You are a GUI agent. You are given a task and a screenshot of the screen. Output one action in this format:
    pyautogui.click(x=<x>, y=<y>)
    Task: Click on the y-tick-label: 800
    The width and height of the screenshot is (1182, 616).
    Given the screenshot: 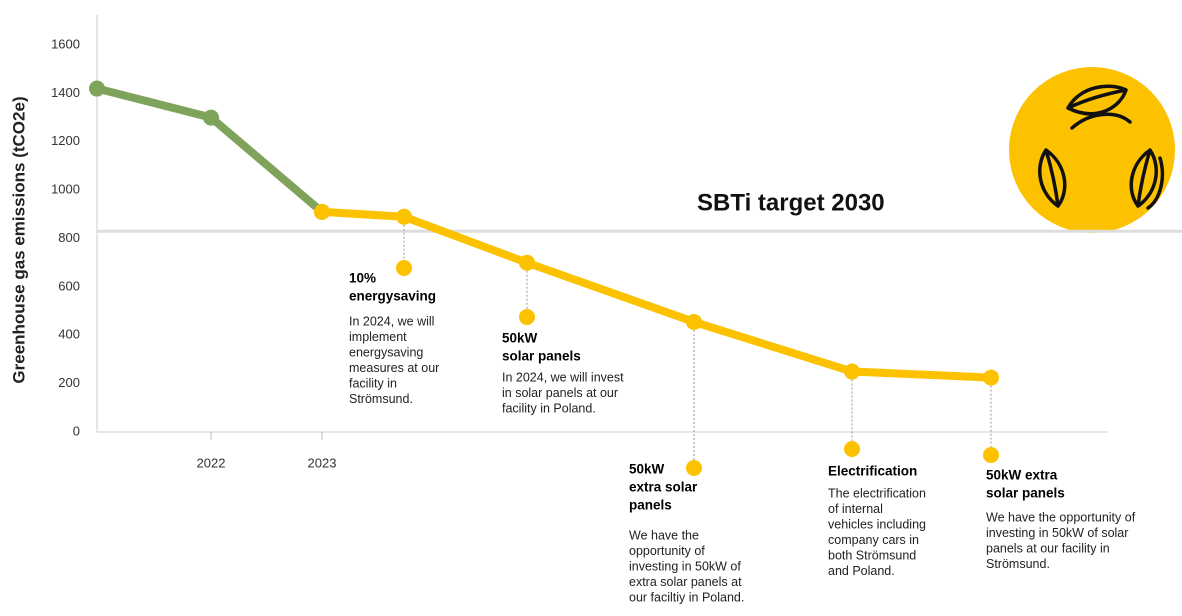 What is the action you would take?
    pyautogui.click(x=69, y=237)
    